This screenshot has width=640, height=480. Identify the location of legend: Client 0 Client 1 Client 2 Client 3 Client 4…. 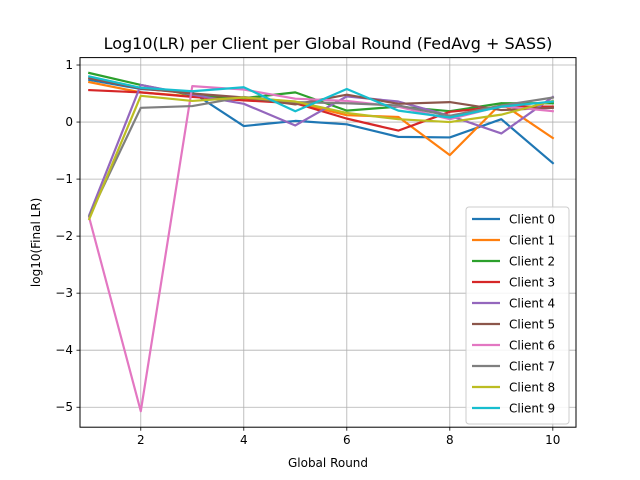
(517, 315).